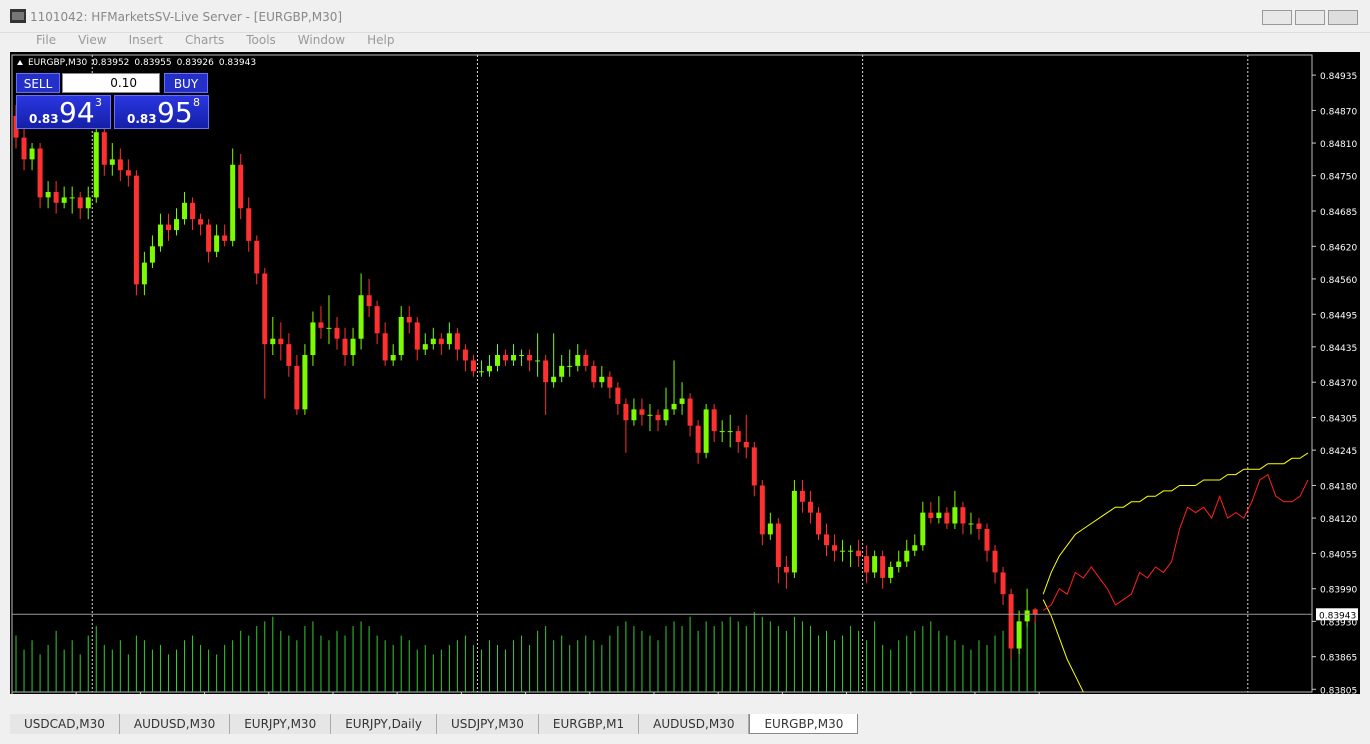 This screenshot has height=744, width=1370. Describe the element at coordinates (44, 119) in the screenshot. I see `price-prefix: 0.83` at that location.